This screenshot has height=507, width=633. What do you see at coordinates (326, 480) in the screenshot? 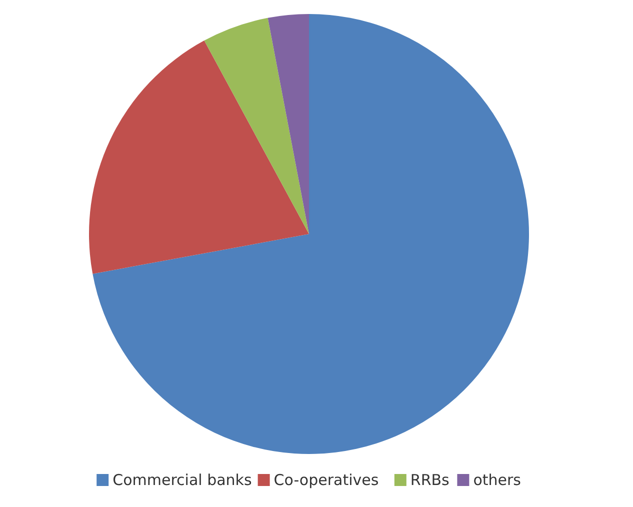
I see `legend-label: Co-operatives` at bounding box center [326, 480].